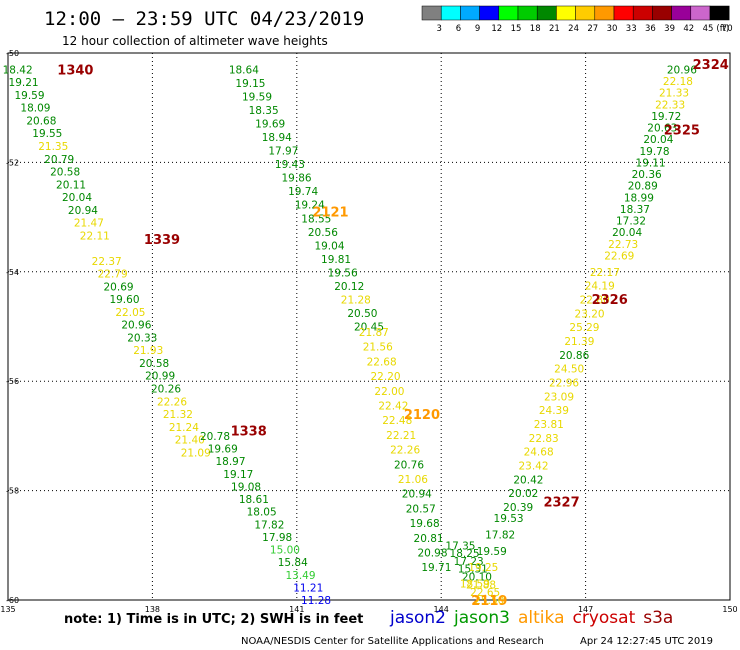  Describe the element at coordinates (386, 377) in the screenshot. I see `data-label: 22.20` at that location.